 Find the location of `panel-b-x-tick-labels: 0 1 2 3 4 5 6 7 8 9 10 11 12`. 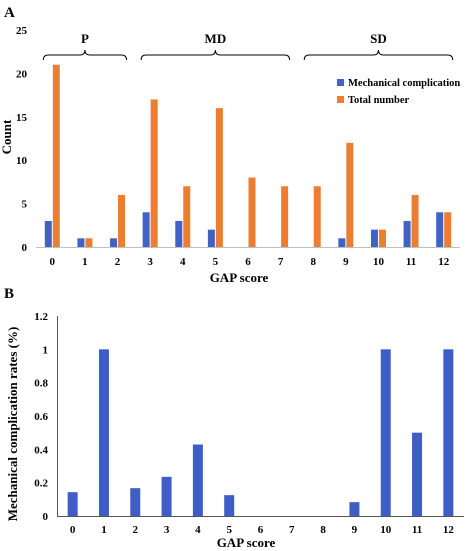

panel-b-x-tick-labels: 0 1 2 3 4 5 6 7 8 9 10 11 12 is located at coordinates (262, 530).